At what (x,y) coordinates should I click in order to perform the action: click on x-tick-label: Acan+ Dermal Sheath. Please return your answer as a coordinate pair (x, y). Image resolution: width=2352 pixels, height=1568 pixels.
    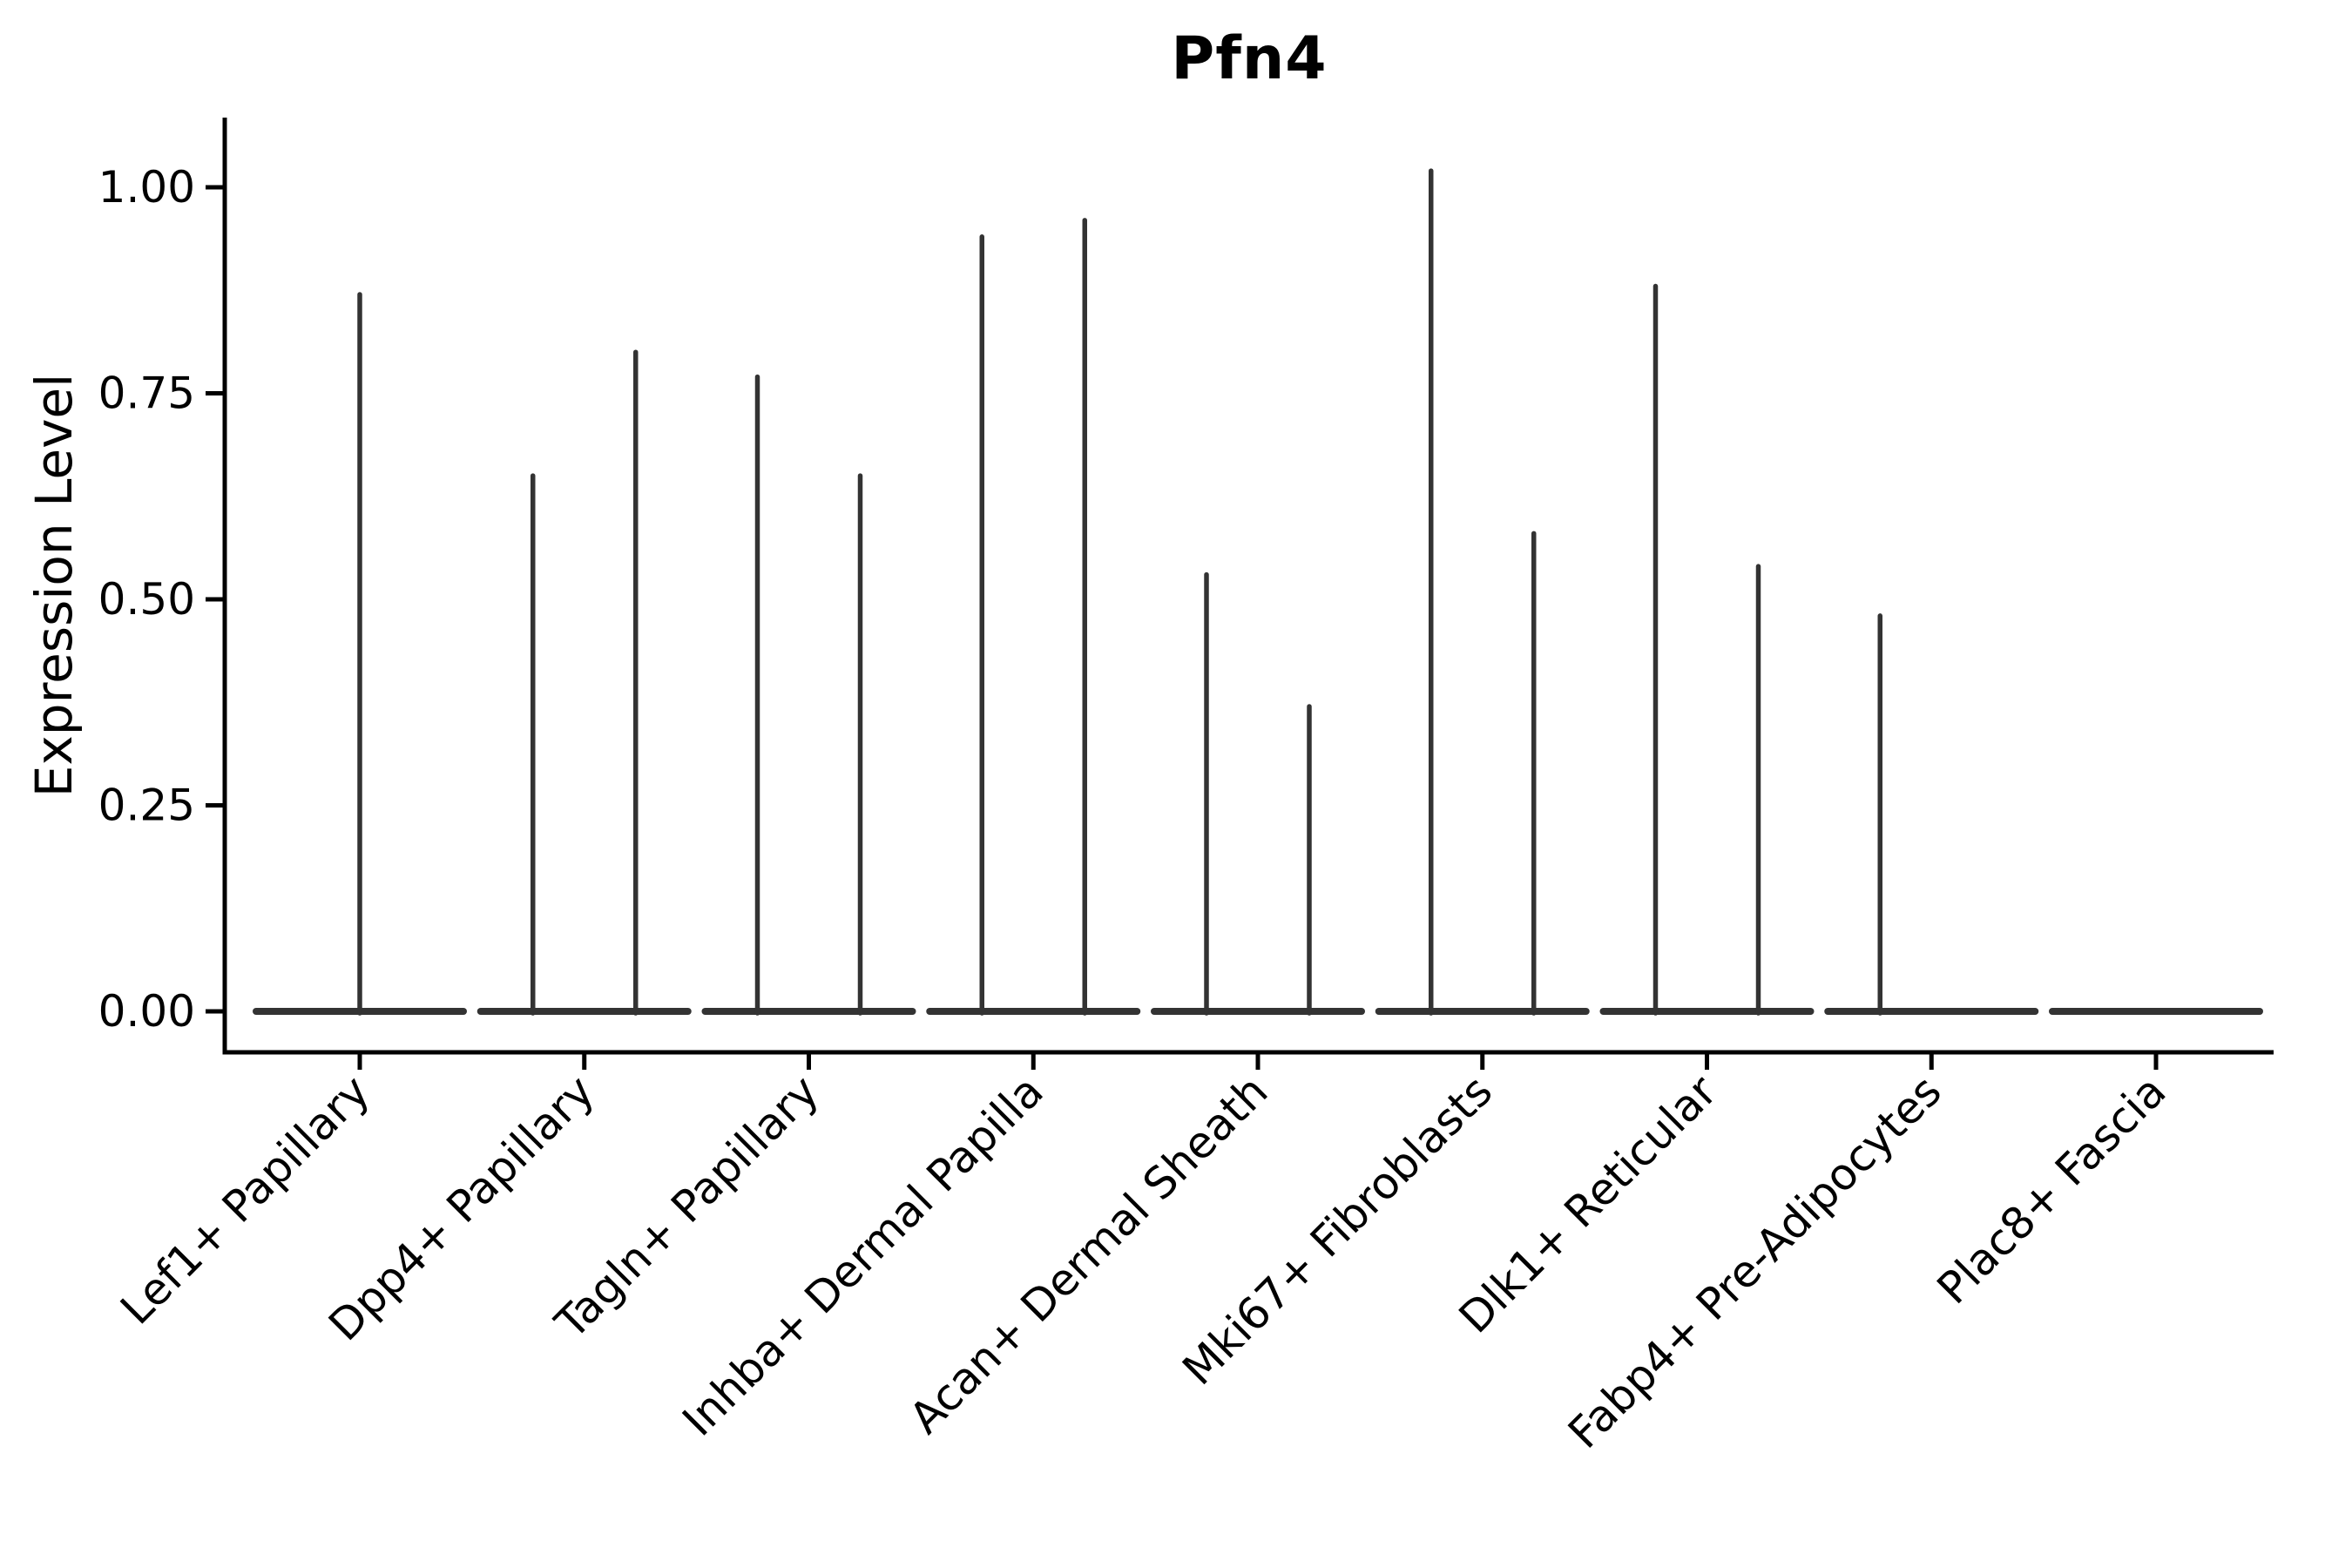
    Looking at the image, I should click on (1089, 1254).